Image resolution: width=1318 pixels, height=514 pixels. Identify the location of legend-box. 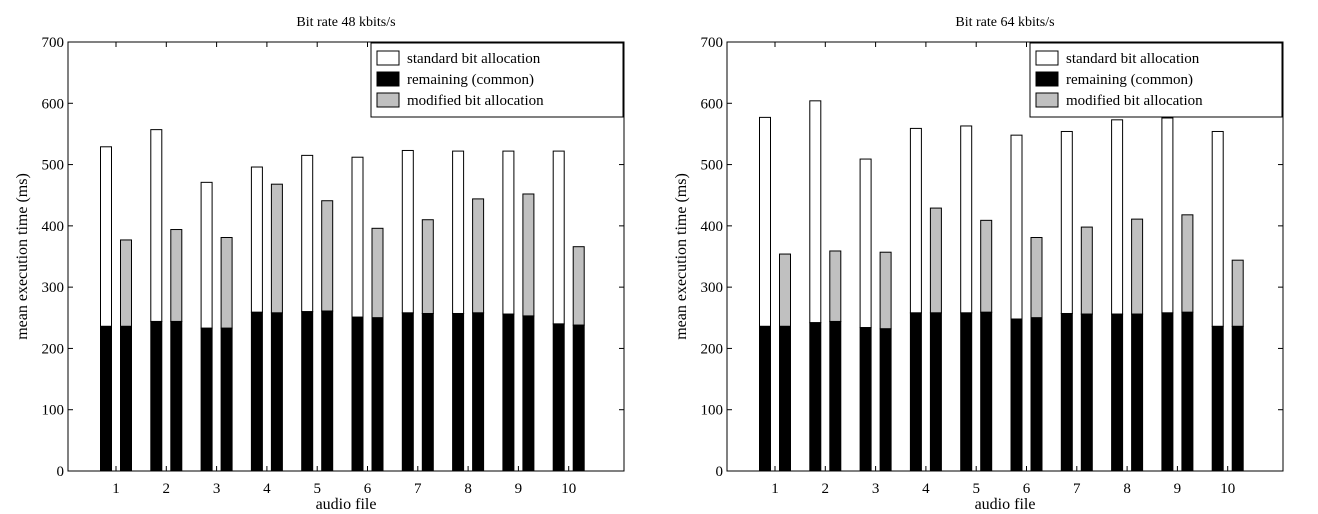
(497, 80).